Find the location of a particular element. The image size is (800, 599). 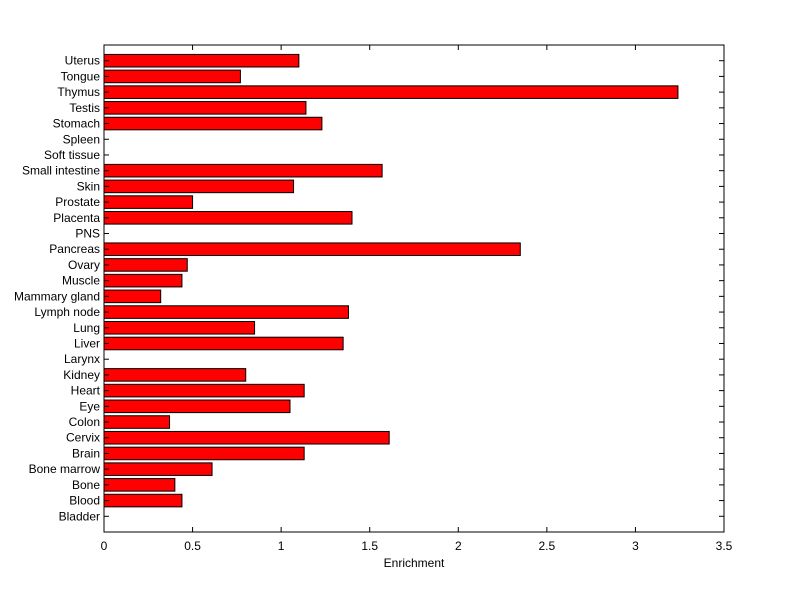

y-tick-label: Kidney is located at coordinates (81, 375).